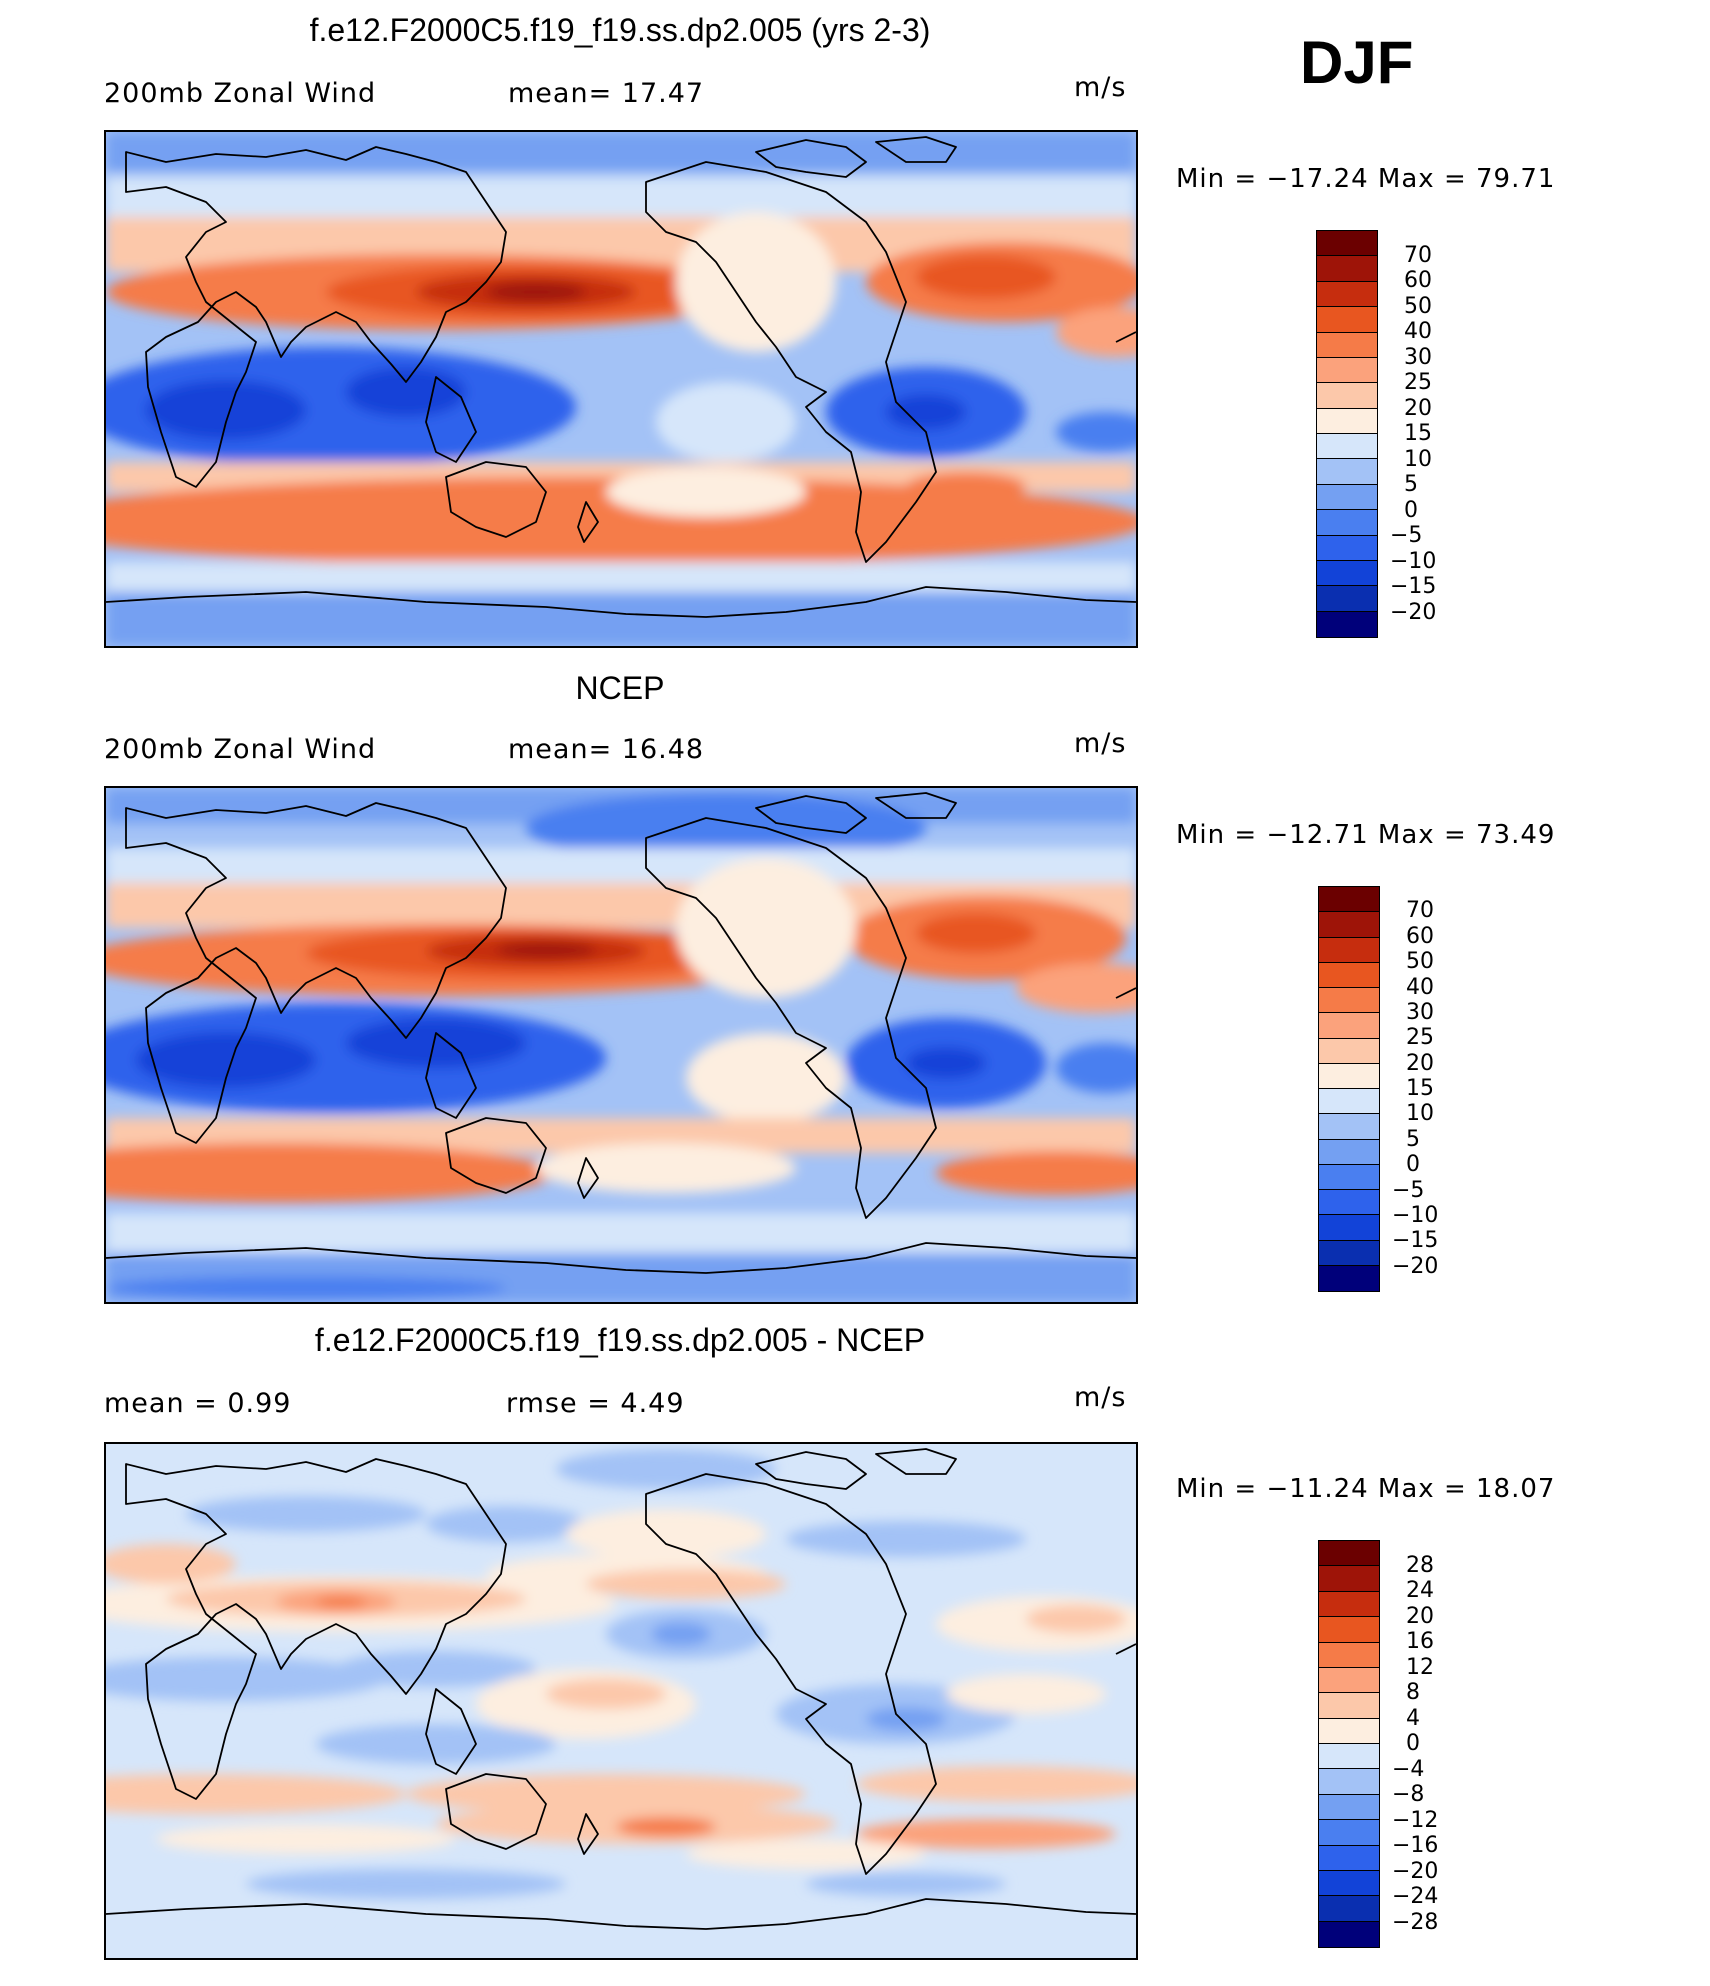 This screenshot has height=1986, width=1710. Describe the element at coordinates (1420, 1641) in the screenshot. I see `colorbar-label: 16` at that location.